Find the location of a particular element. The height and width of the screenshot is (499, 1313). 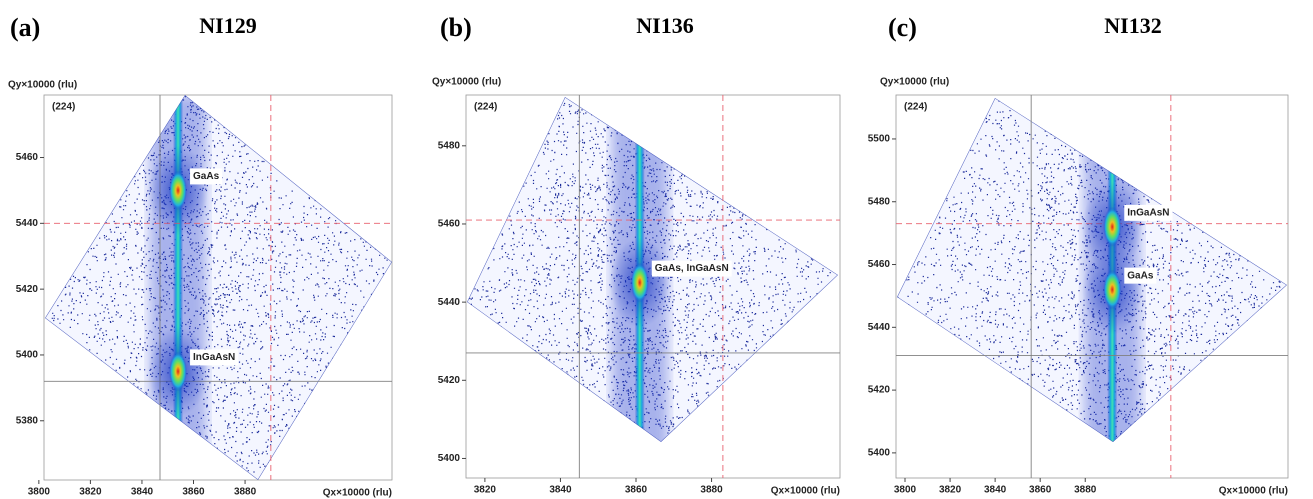

panel-title: NI132 is located at coordinates (1132, 25).